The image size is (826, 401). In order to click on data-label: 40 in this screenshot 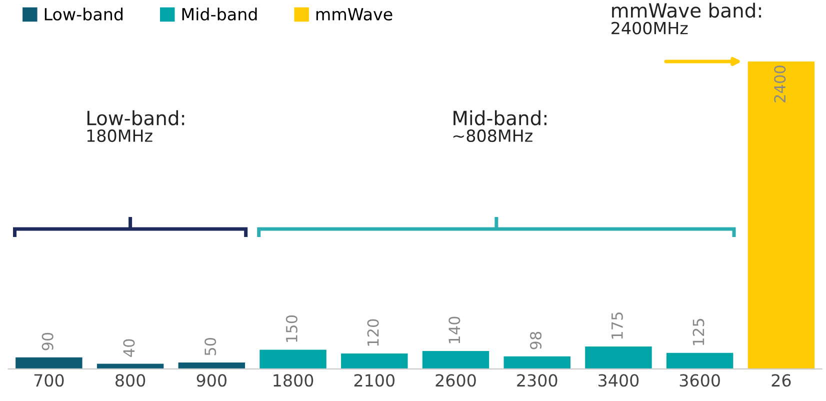, I will do `click(129, 348)`.